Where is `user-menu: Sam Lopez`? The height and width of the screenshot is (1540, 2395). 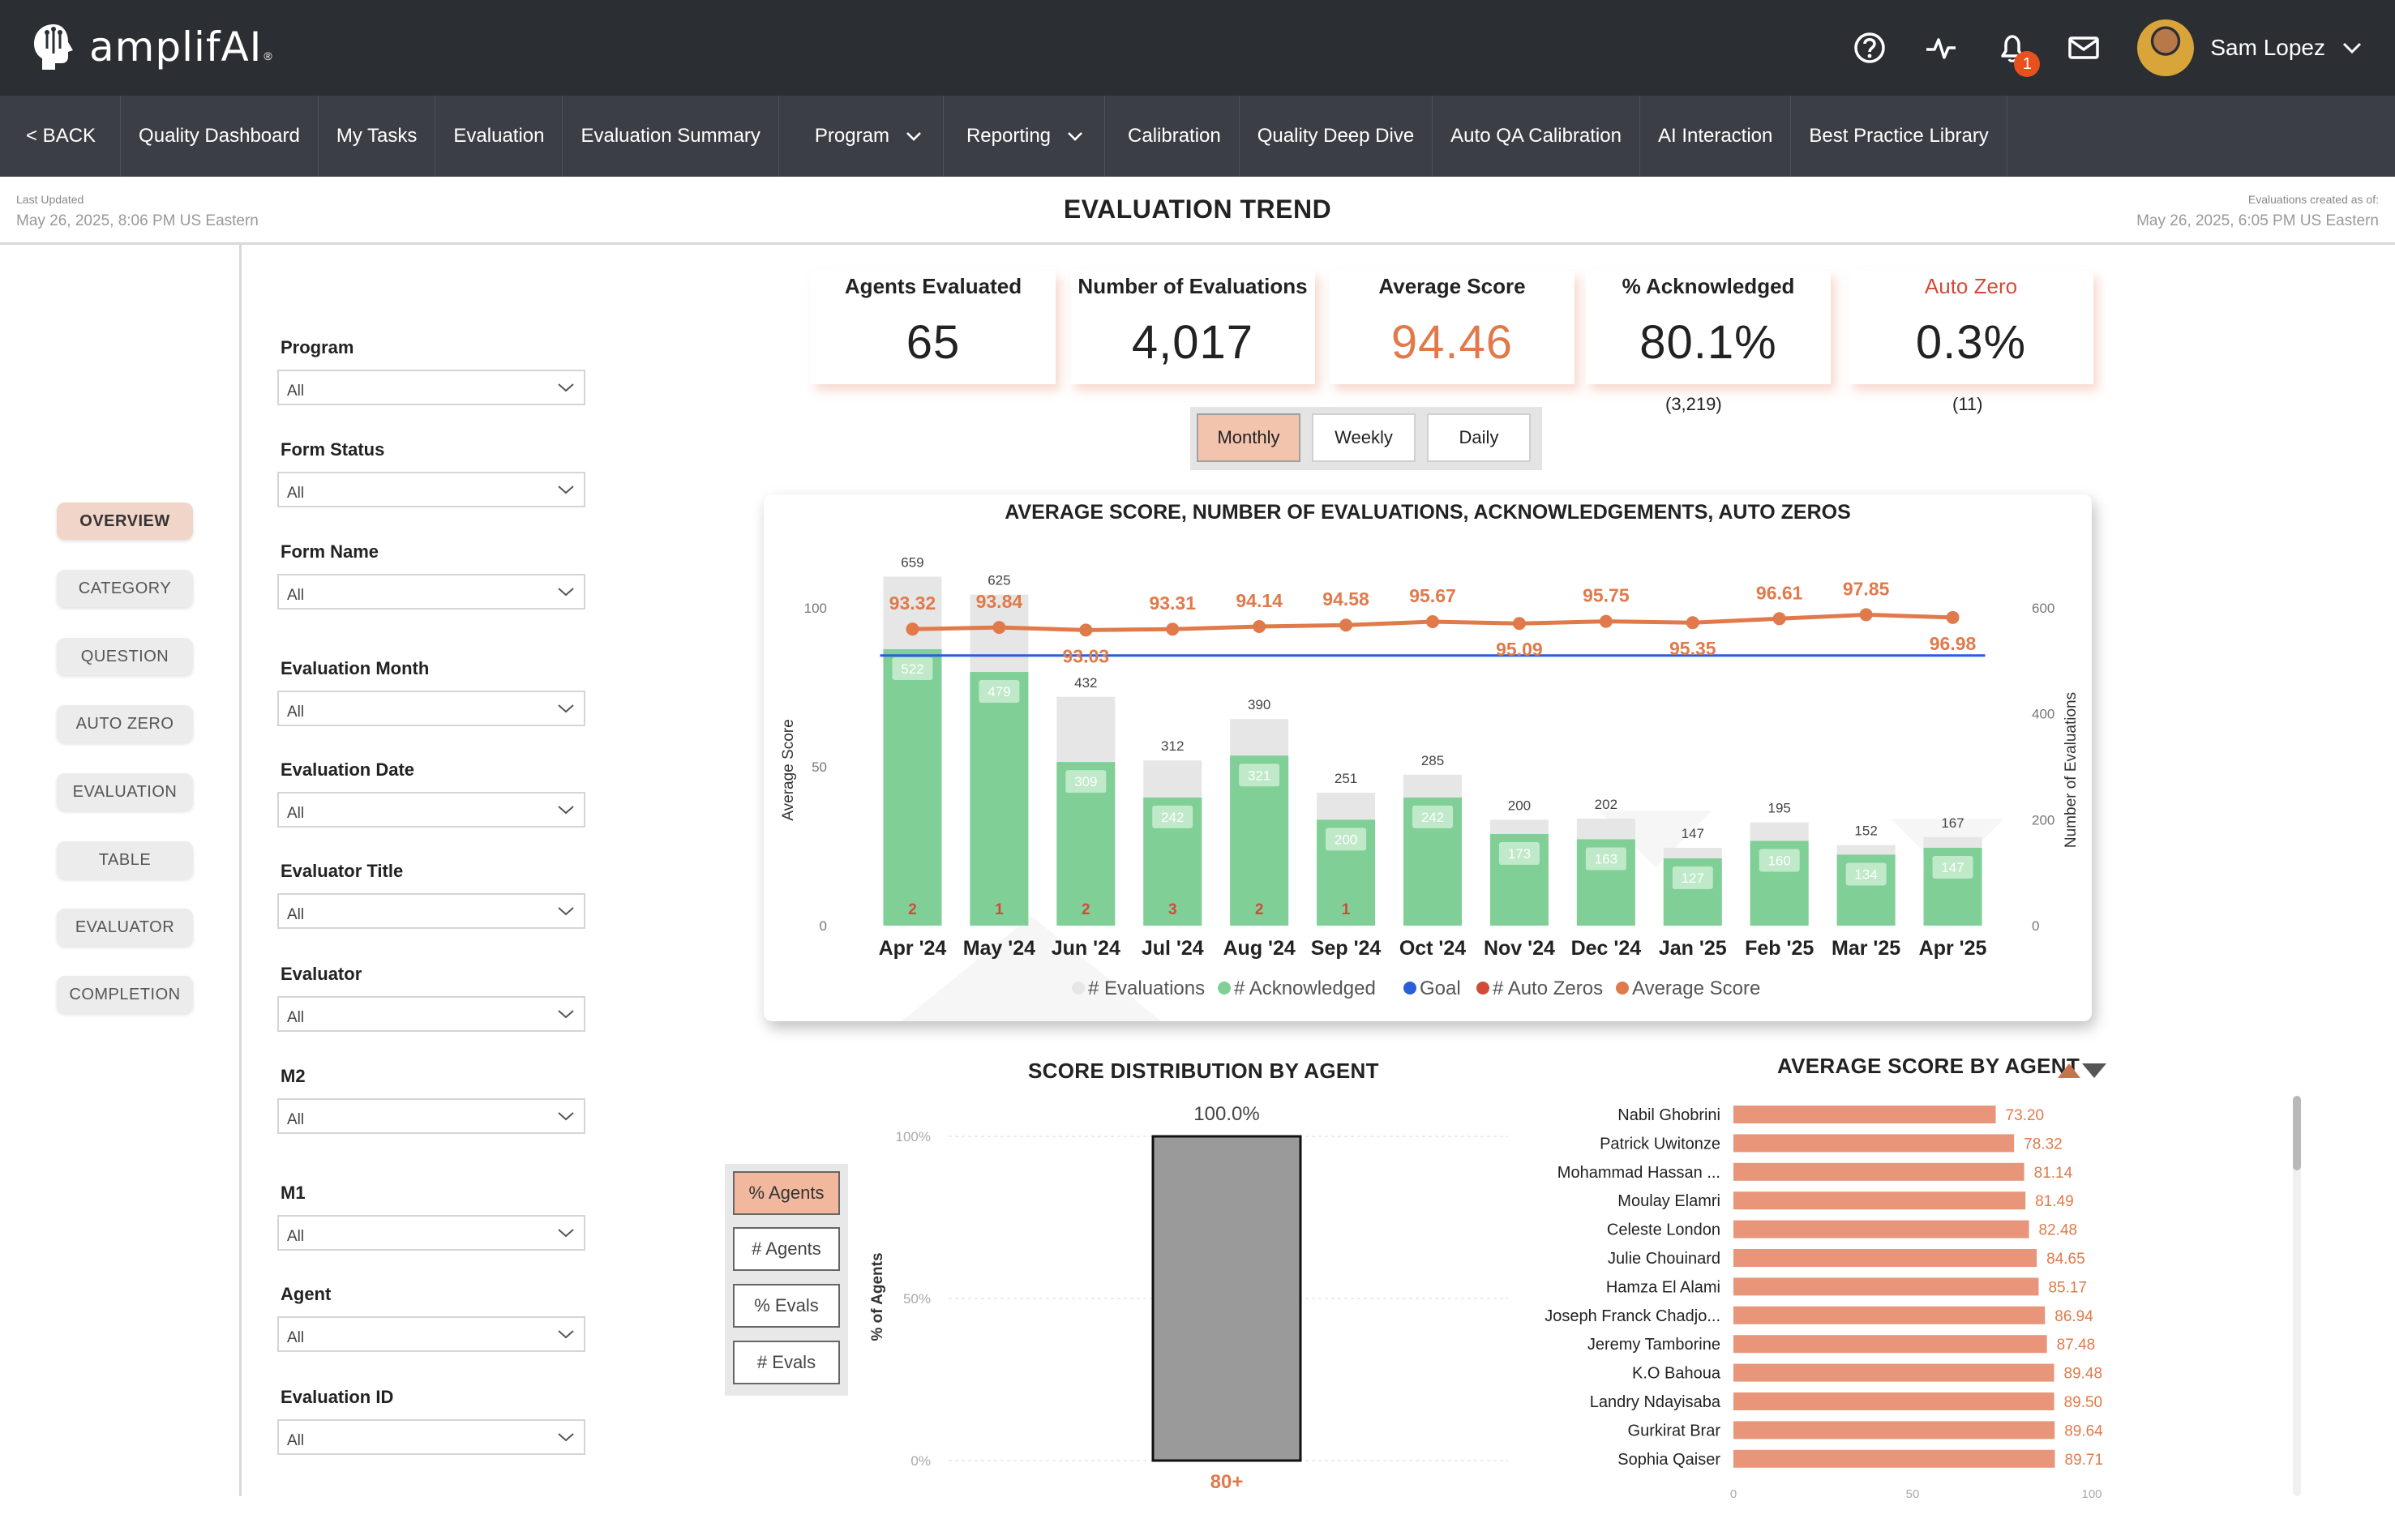
user-menu: Sam Lopez is located at coordinates (2250, 47).